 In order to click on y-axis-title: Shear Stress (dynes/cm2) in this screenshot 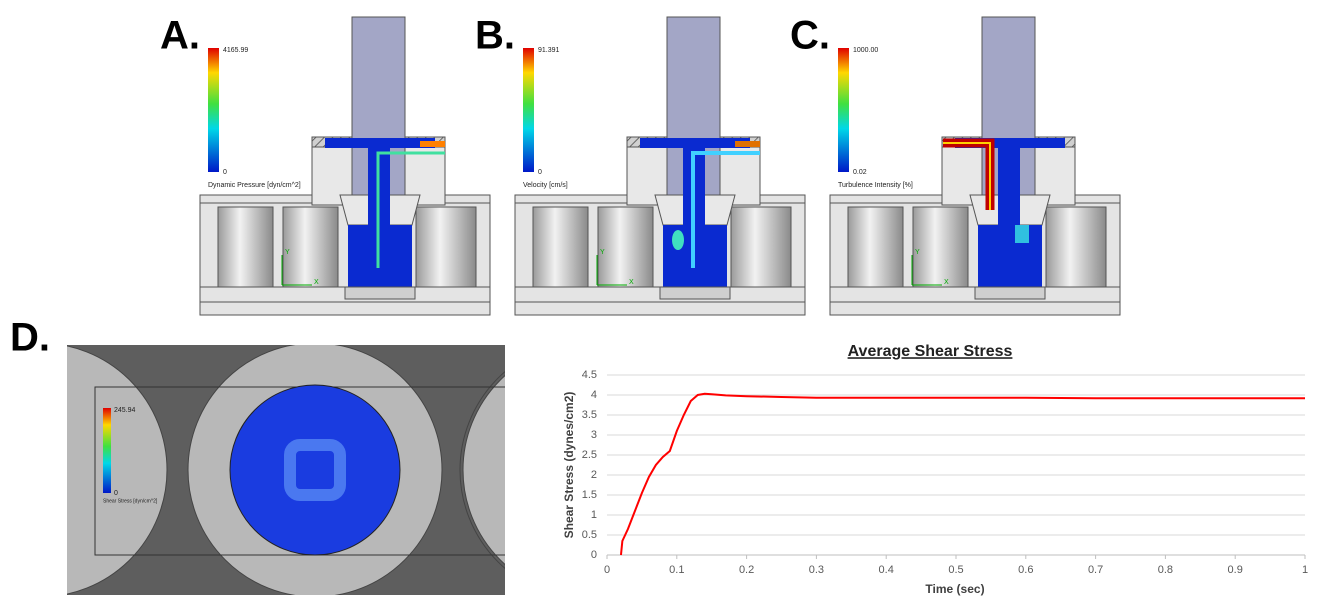, I will do `click(569, 465)`.